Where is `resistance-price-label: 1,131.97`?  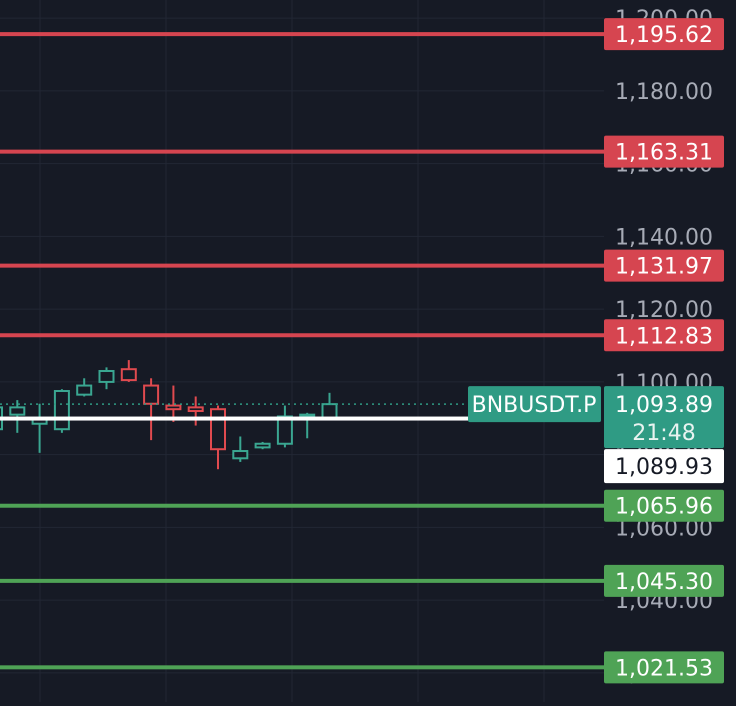
resistance-price-label: 1,131.97 is located at coordinates (664, 267).